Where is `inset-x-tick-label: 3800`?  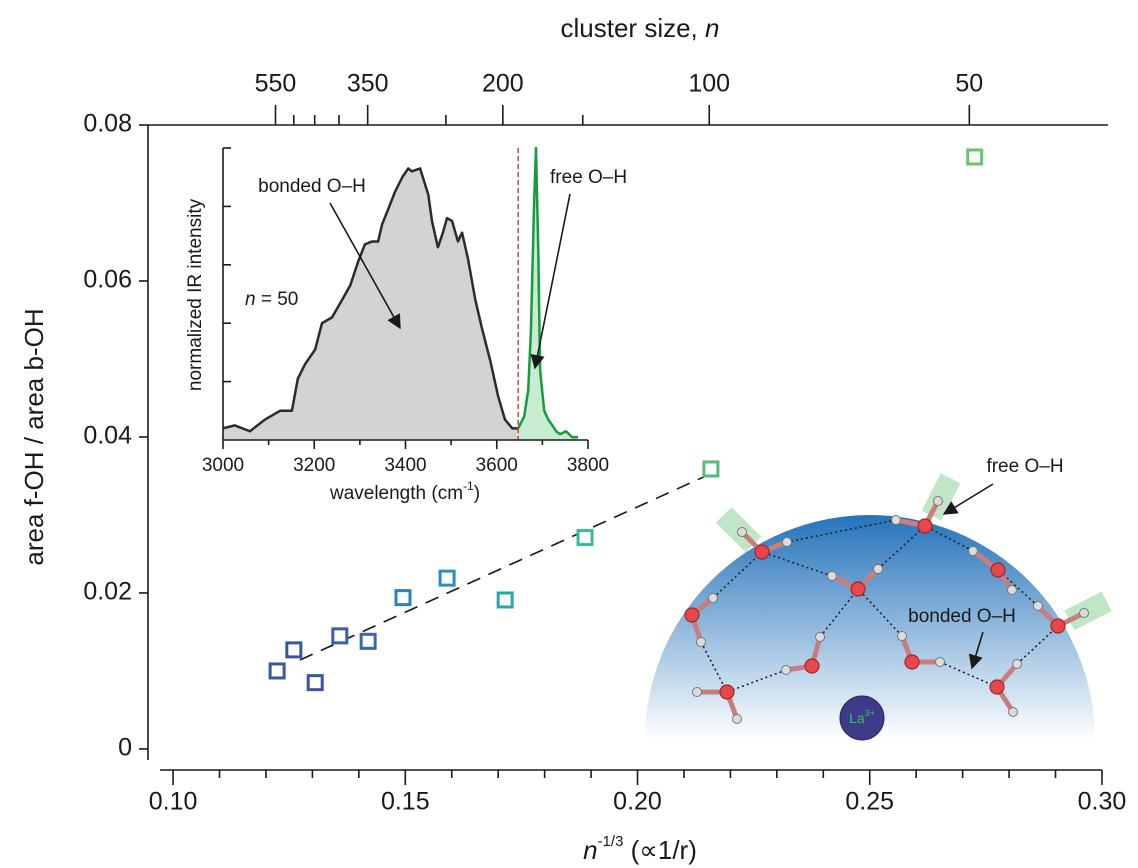 inset-x-tick-label: 3800 is located at coordinates (588, 465).